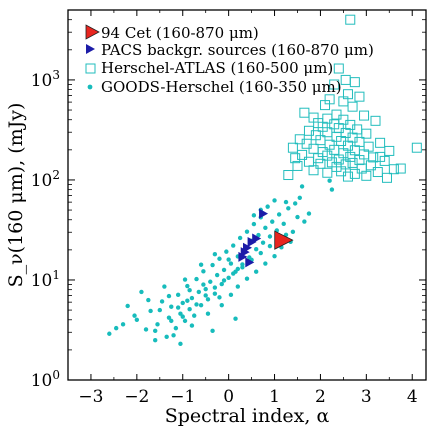 The height and width of the screenshot is (436, 436). What do you see at coordinates (45, 279) in the screenshot?
I see `y-tick-label: 10¹` at bounding box center [45, 279].